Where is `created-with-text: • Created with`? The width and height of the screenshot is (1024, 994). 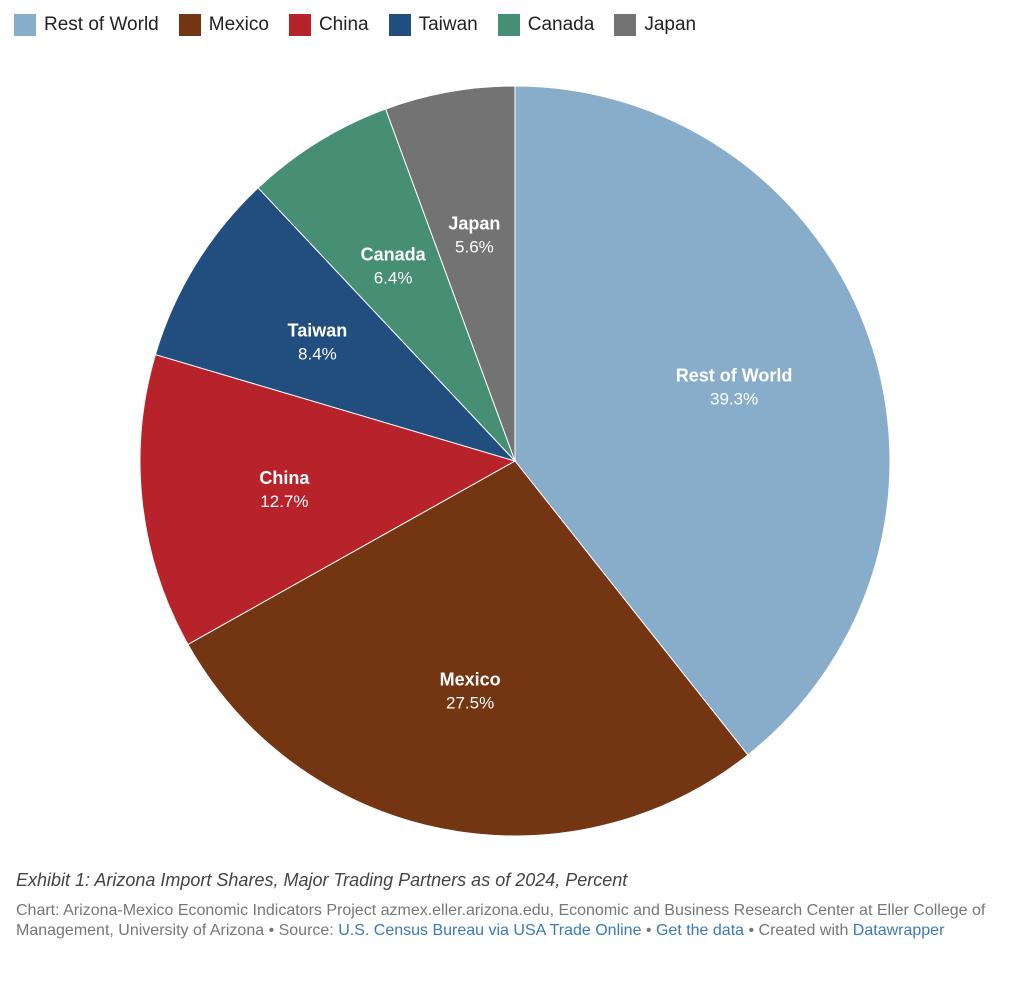
created-with-text: • Created with is located at coordinates (798, 930).